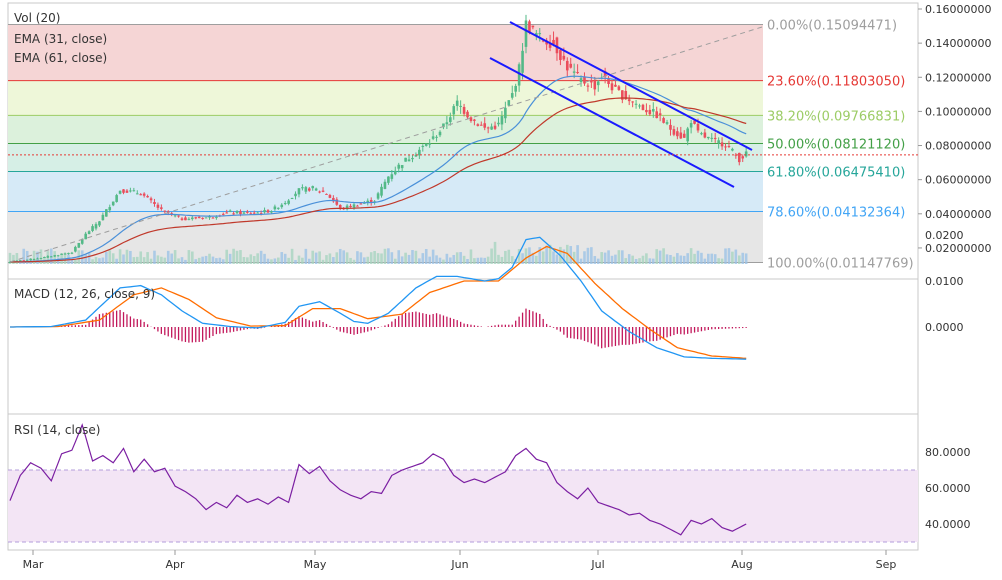  I want to click on fib-label-4: 61.80%(0.06475410), so click(836, 173).